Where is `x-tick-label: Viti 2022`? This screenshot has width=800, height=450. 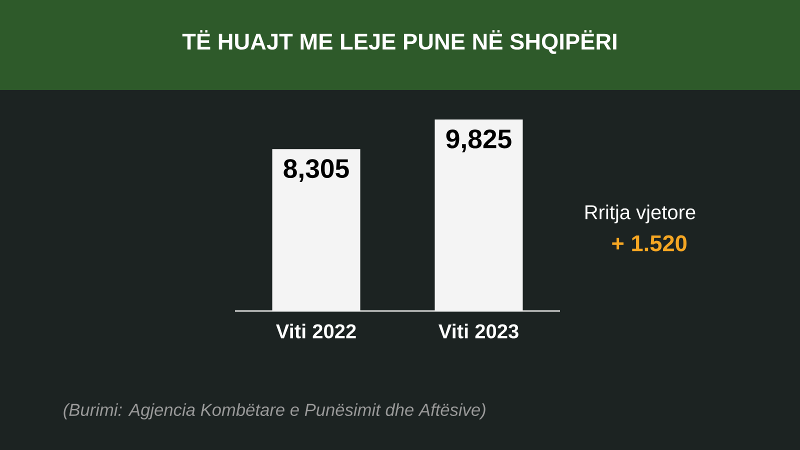
x-tick-label: Viti 2022 is located at coordinates (316, 331).